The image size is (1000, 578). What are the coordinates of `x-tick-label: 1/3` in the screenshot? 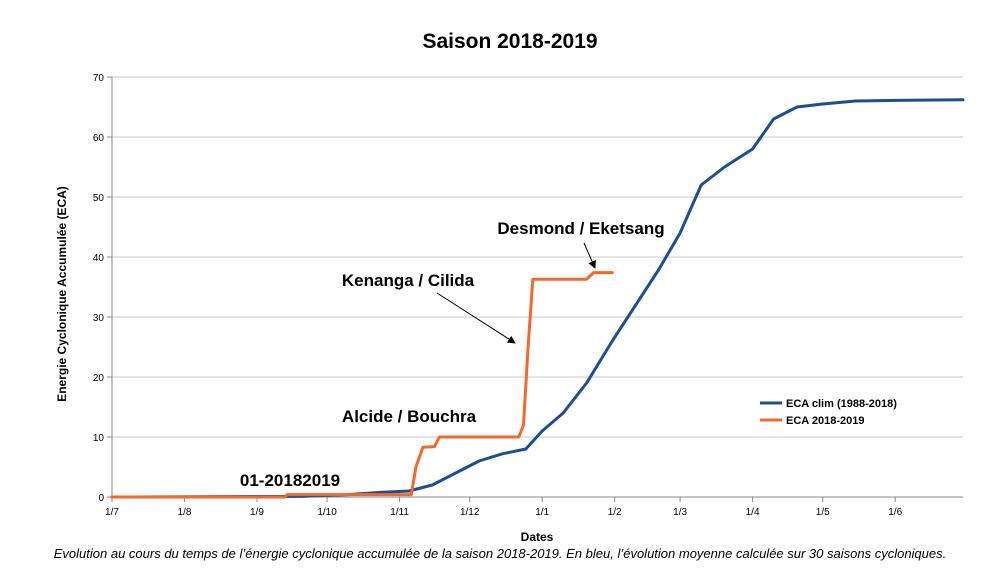 It's located at (680, 512).